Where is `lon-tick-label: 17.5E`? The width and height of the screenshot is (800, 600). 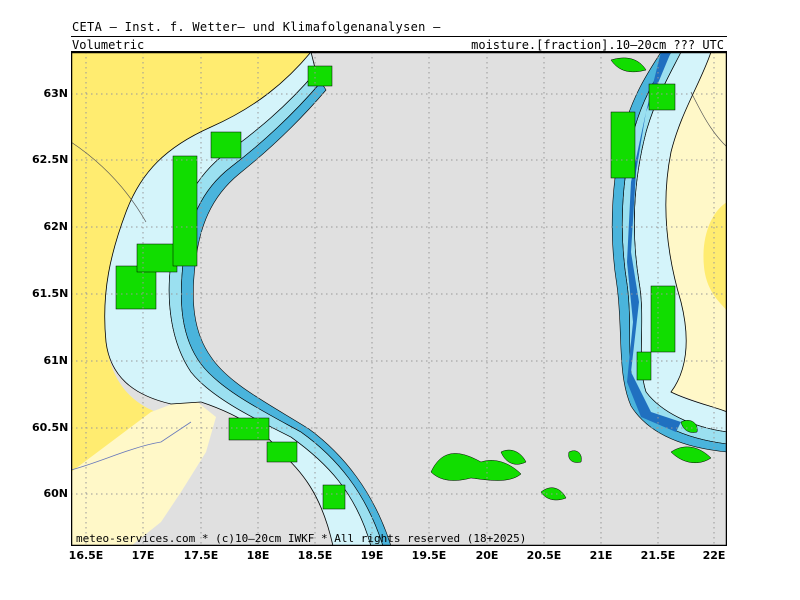 lon-tick-label: 17.5E is located at coordinates (201, 555).